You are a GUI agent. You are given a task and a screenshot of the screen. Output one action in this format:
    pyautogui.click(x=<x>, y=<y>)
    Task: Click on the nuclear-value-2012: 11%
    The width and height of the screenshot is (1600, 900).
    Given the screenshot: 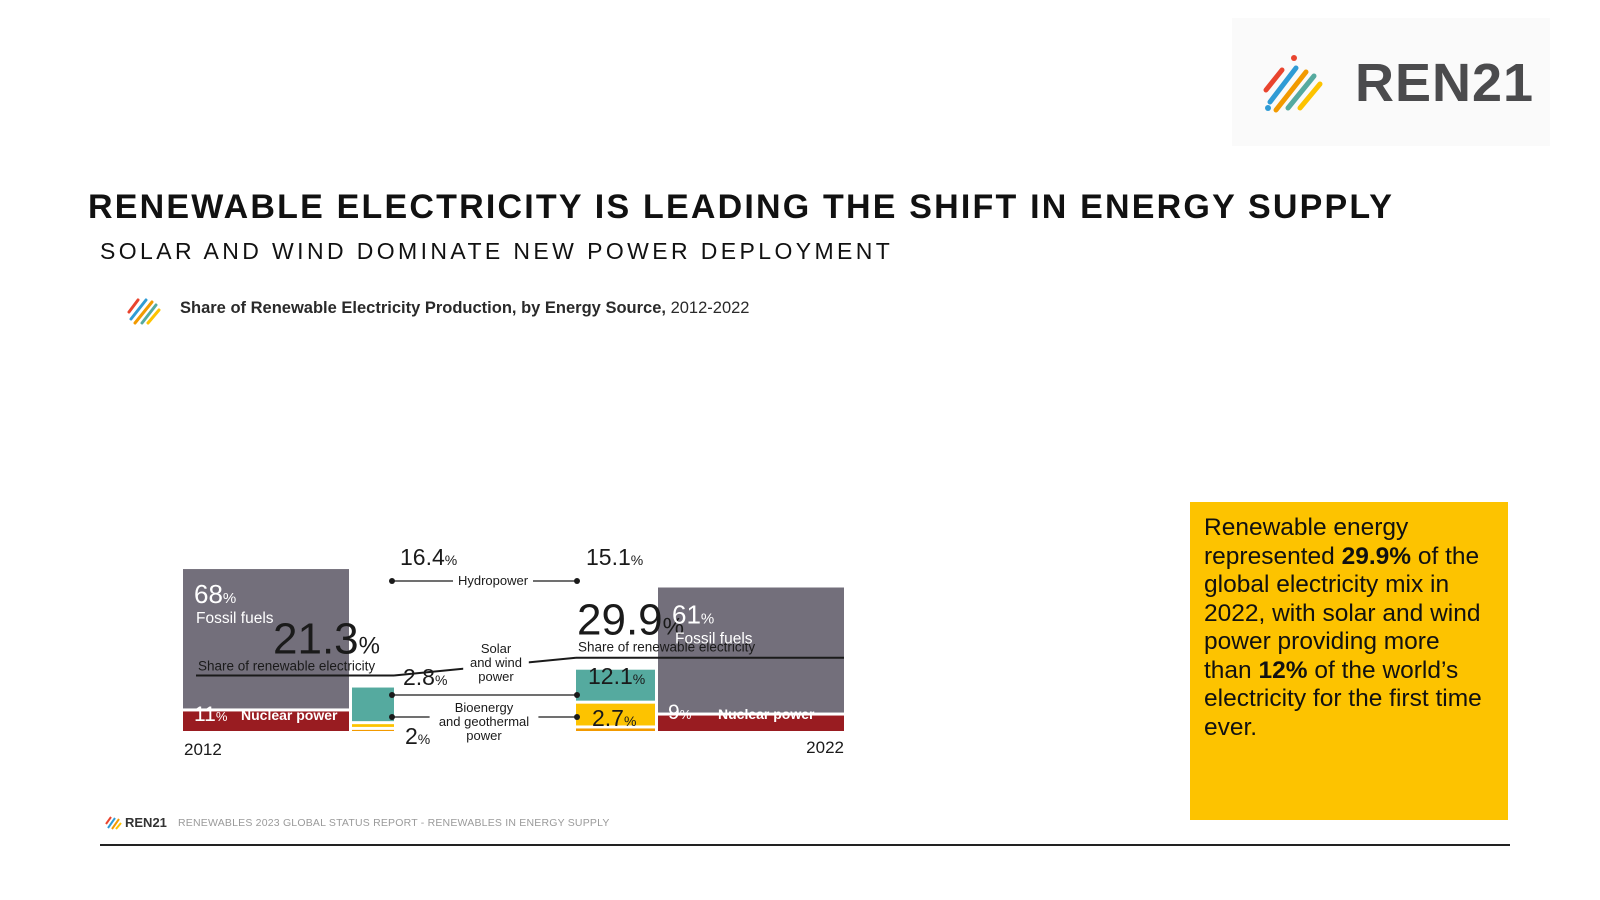 What is the action you would take?
    pyautogui.click(x=211, y=714)
    